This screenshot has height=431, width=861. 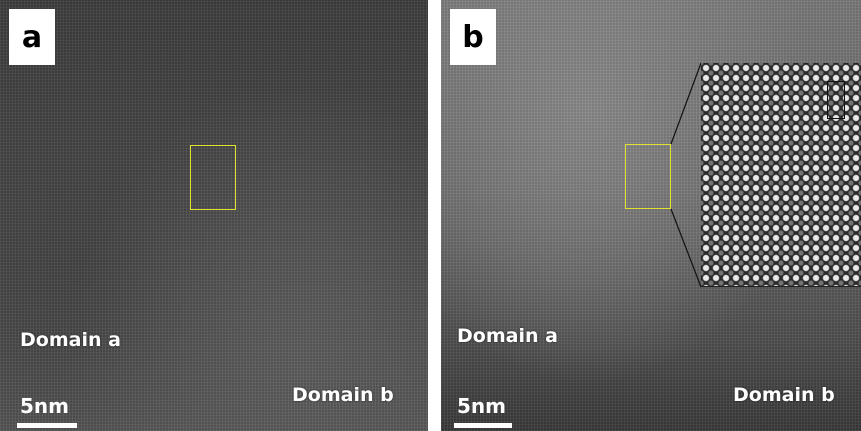 What do you see at coordinates (473, 37) in the screenshot?
I see `panel-label-b: b` at bounding box center [473, 37].